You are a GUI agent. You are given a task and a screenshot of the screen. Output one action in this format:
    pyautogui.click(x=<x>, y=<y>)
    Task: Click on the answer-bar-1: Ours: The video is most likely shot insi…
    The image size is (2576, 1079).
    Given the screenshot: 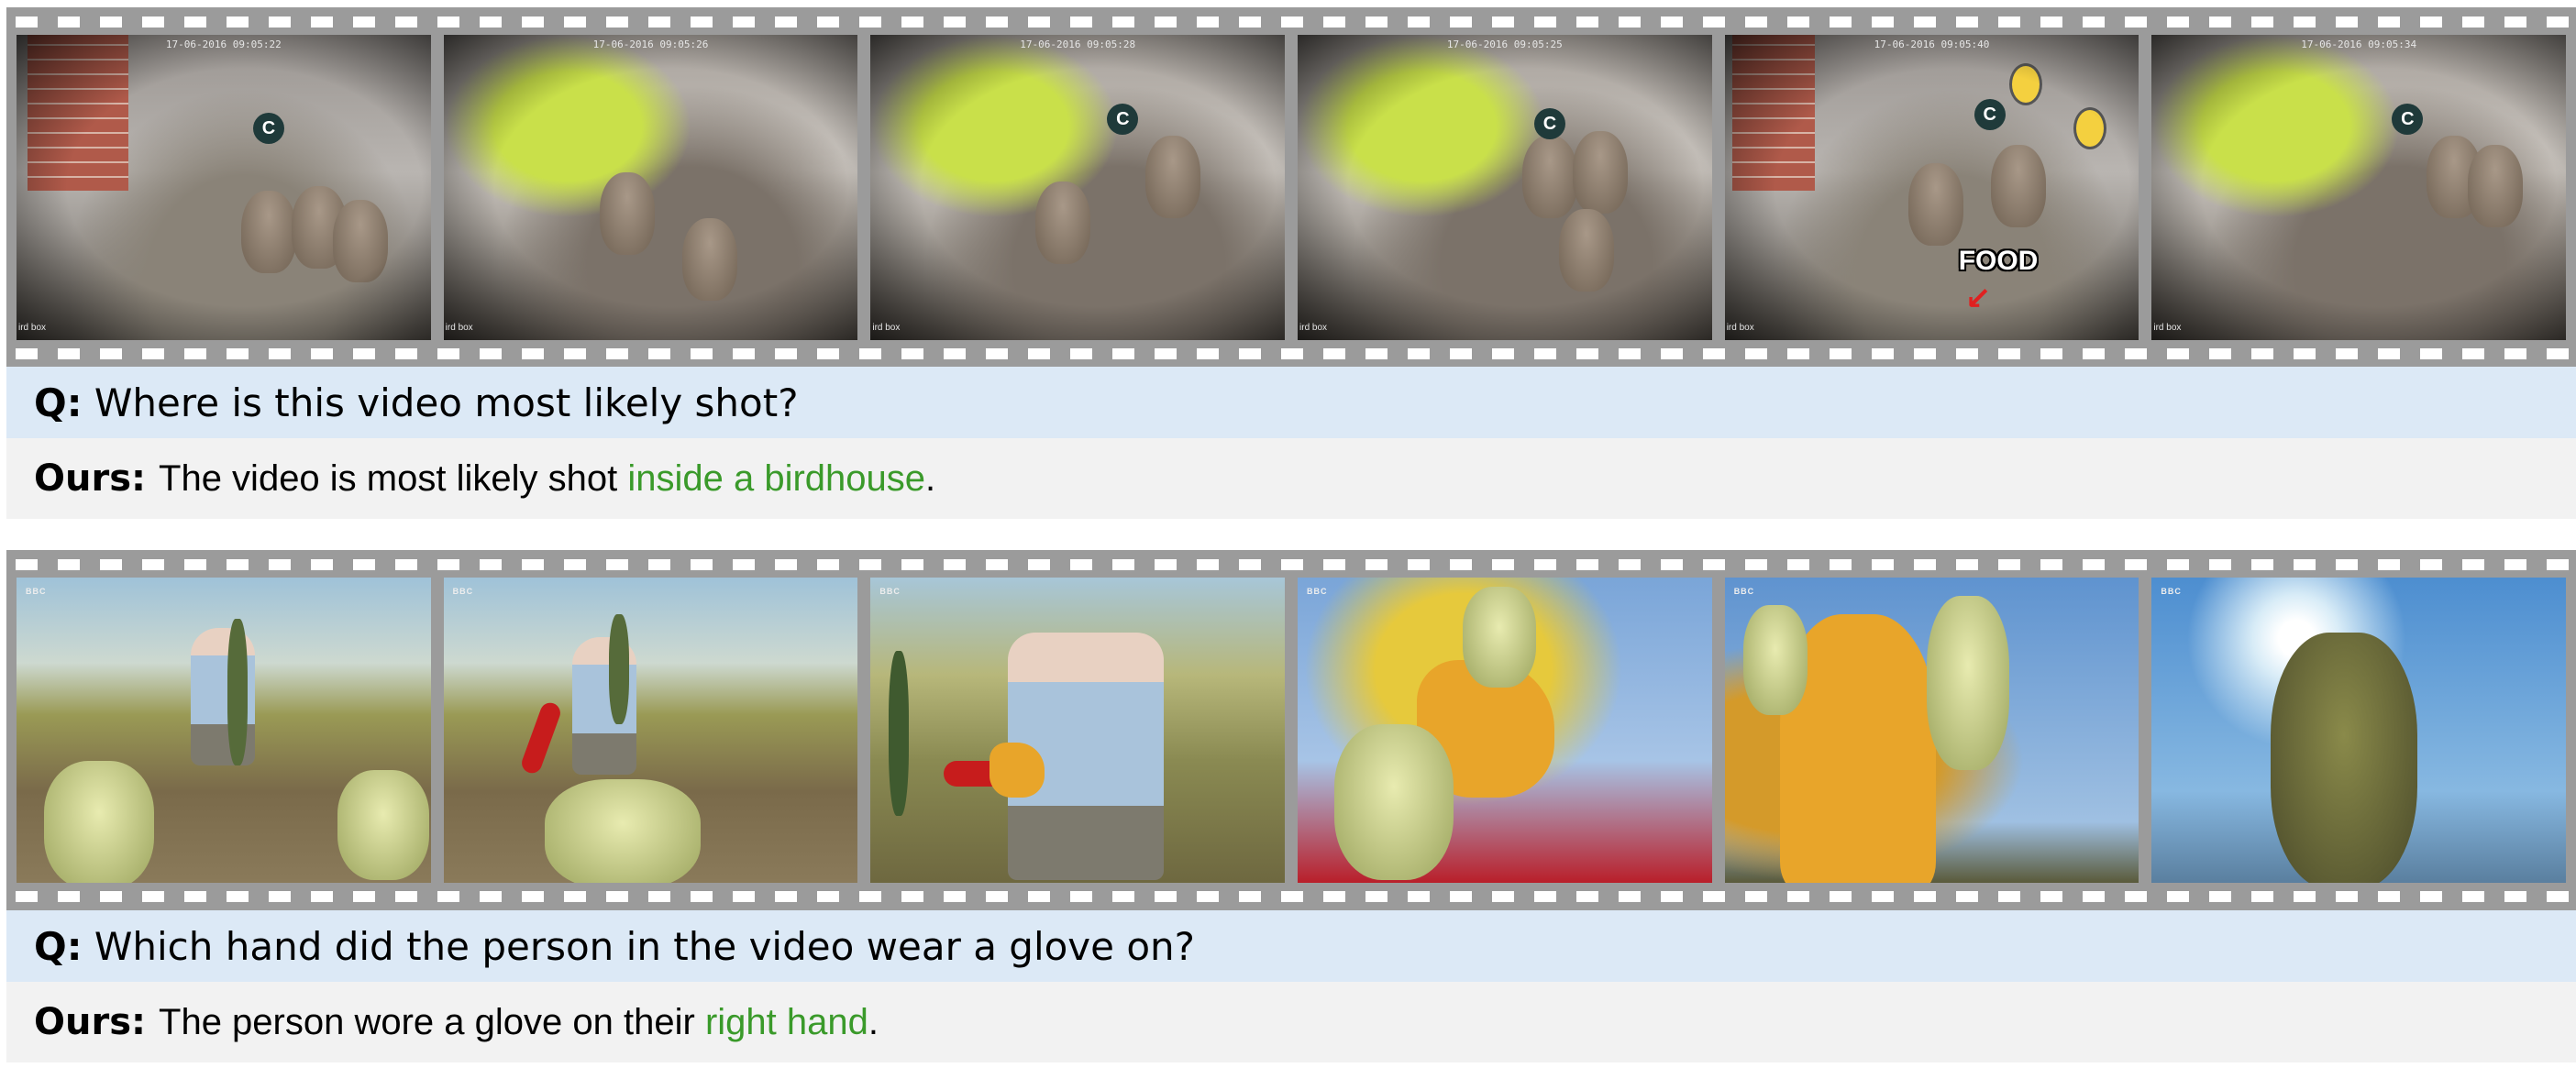 What is the action you would take?
    pyautogui.click(x=1291, y=479)
    